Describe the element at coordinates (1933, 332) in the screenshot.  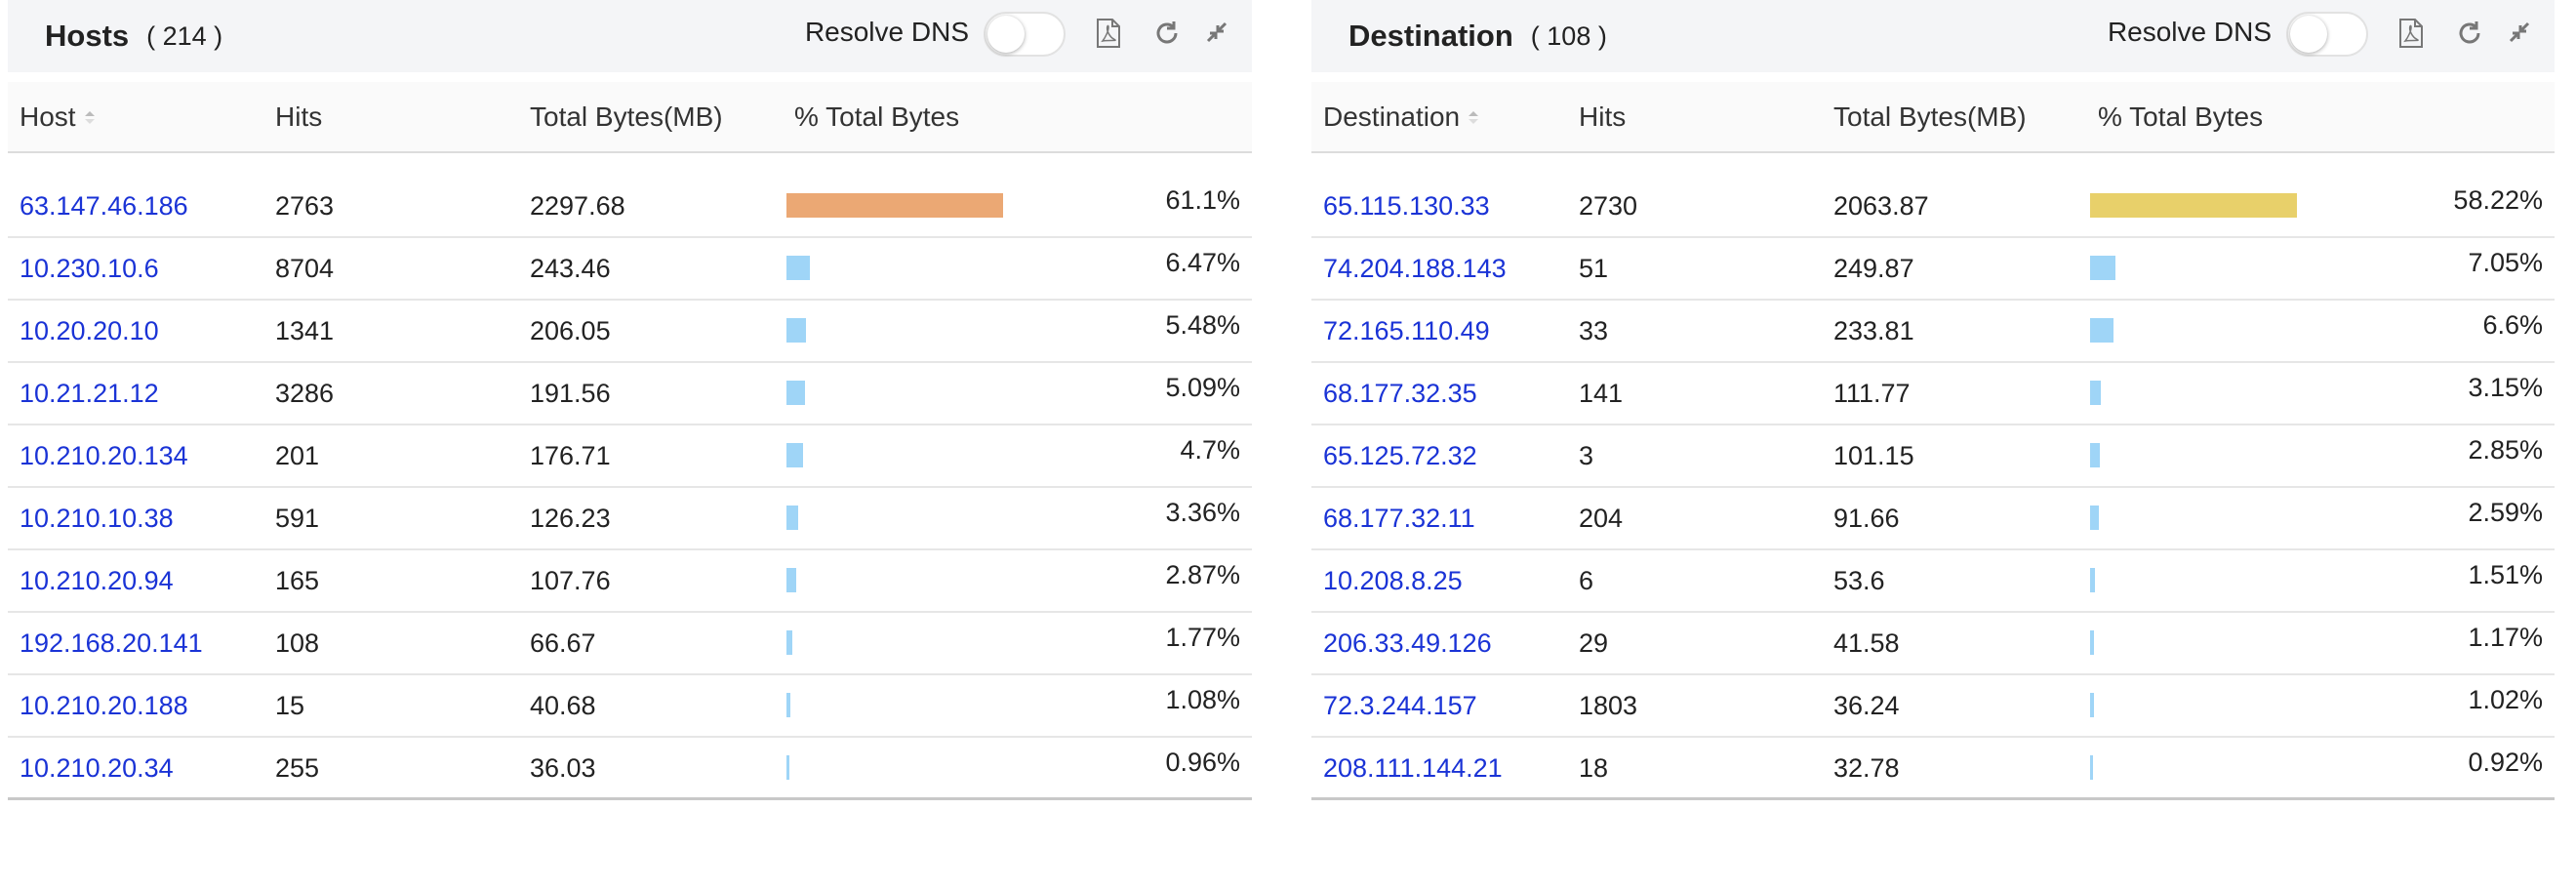
I see `table-row: 72.165.110.49 33 233.81 6.6%` at that location.